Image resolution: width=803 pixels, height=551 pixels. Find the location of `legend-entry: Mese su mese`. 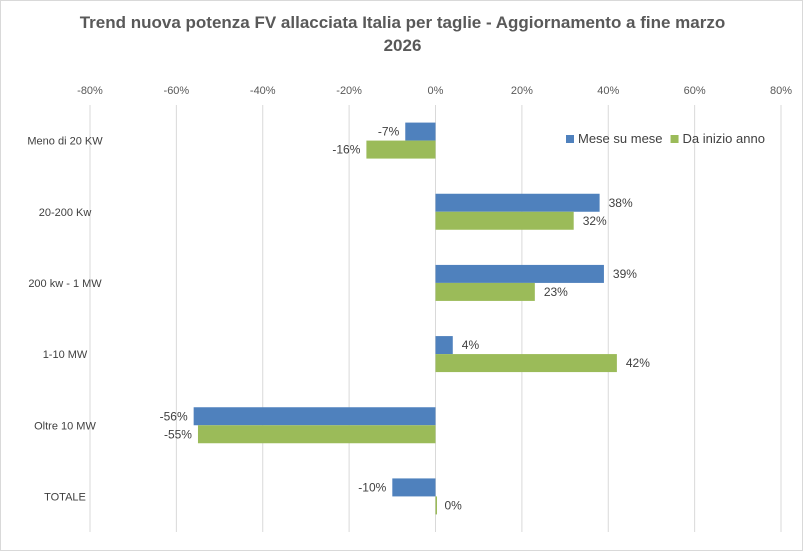

legend-entry: Mese su mese is located at coordinates (620, 138).